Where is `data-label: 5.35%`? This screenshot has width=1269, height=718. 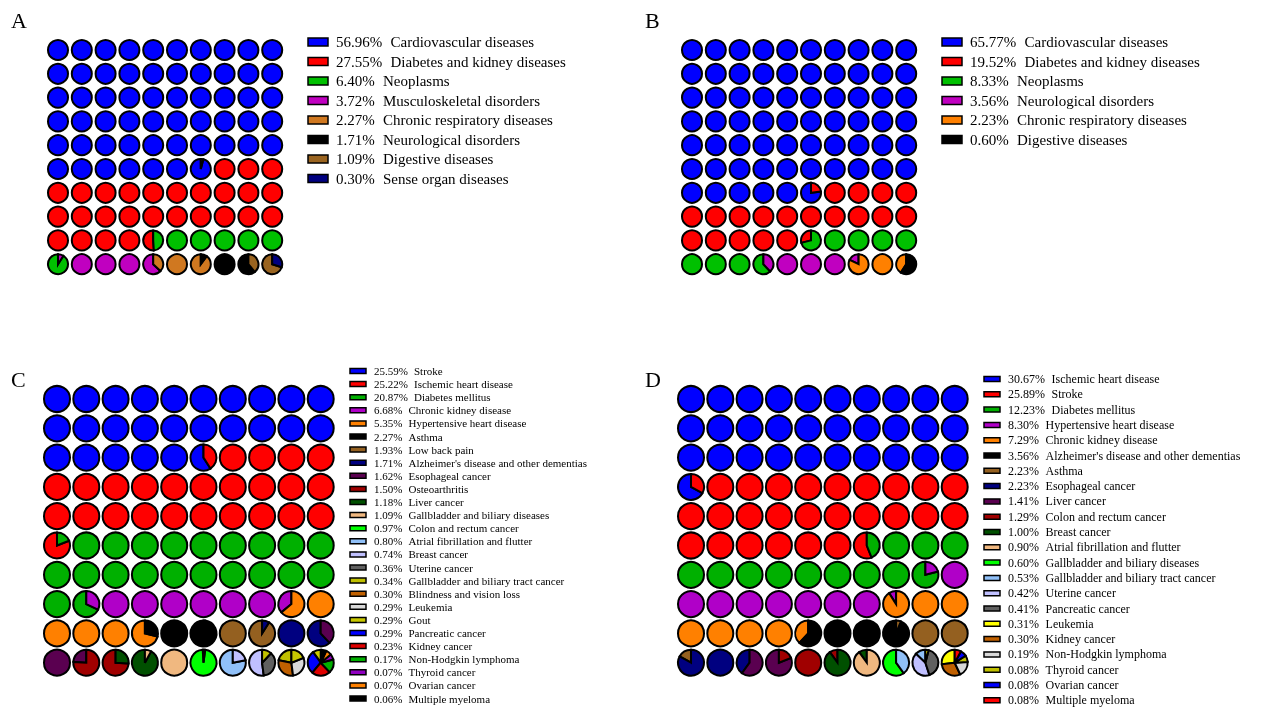 data-label: 5.35% is located at coordinates (388, 423).